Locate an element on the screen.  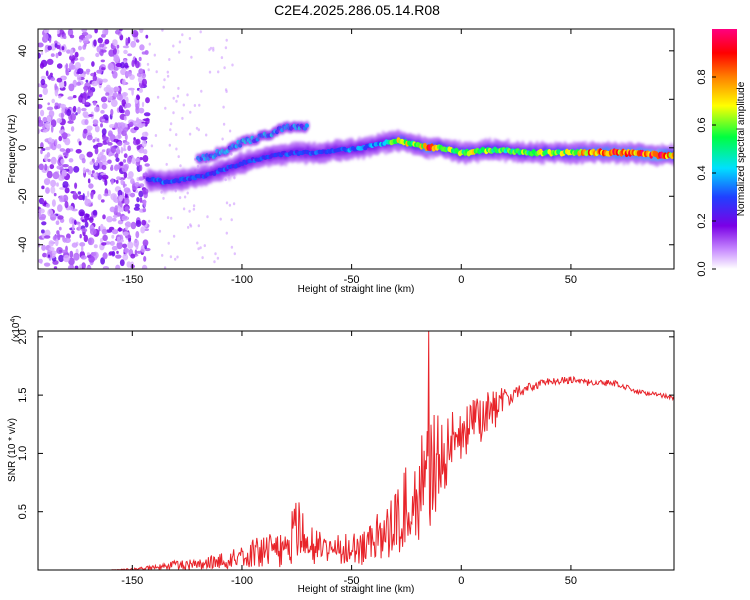
chart-title: C2E4.2025.286.05.14.R08 is located at coordinates (357, 10).